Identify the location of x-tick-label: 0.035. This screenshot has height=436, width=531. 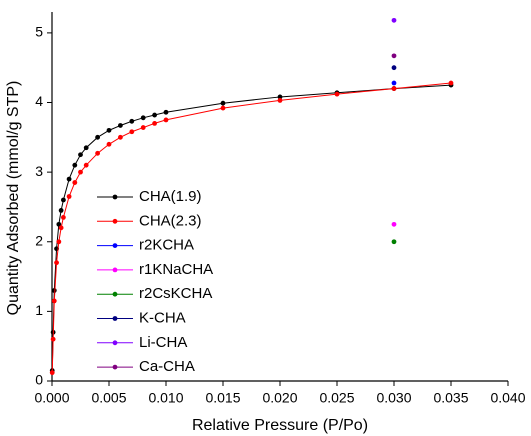
(450, 398).